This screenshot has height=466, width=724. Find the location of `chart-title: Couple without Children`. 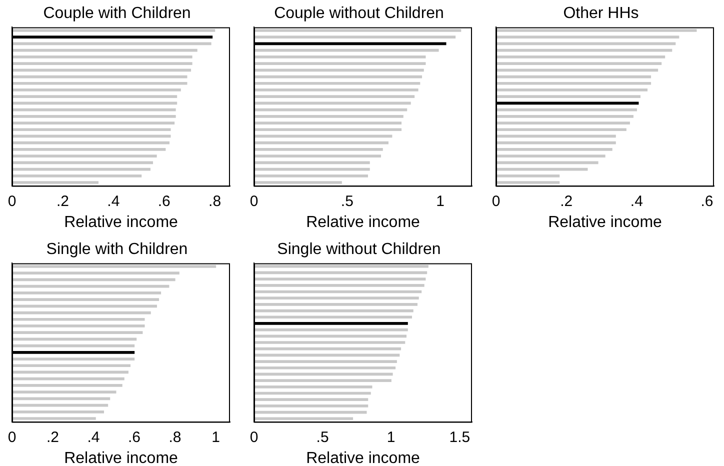

chart-title: Couple without Children is located at coordinates (359, 13).